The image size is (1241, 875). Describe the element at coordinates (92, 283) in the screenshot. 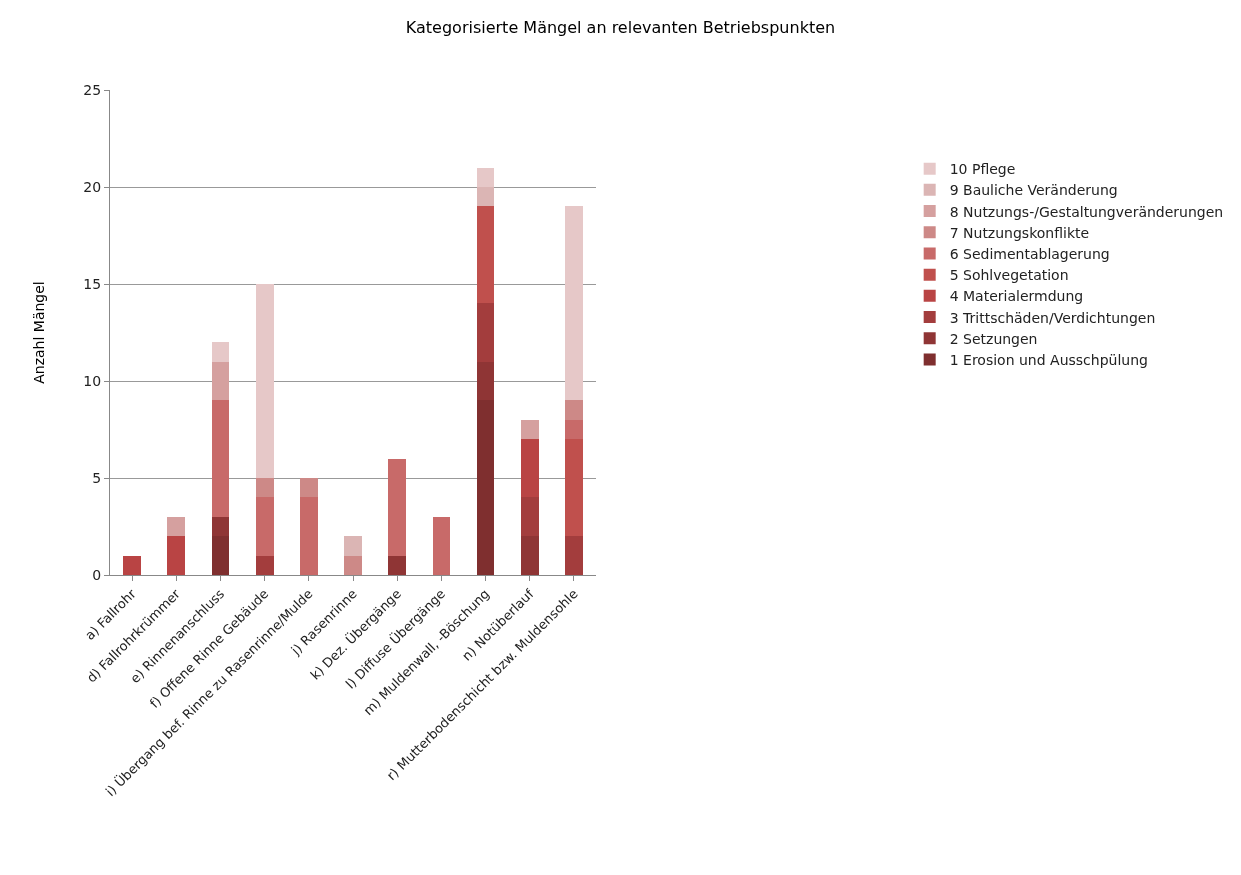

I see `y-tick-label: 15` at that location.